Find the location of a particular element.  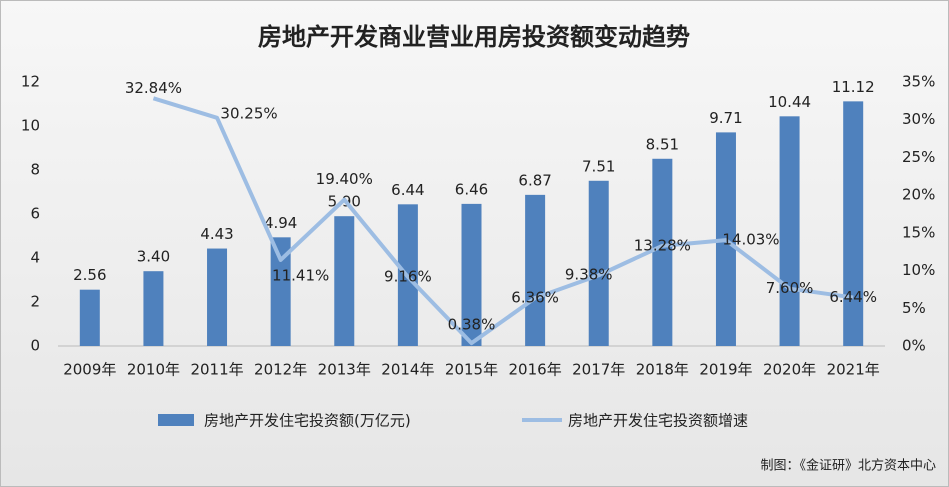

line-value-label: 9.38% is located at coordinates (589, 275).